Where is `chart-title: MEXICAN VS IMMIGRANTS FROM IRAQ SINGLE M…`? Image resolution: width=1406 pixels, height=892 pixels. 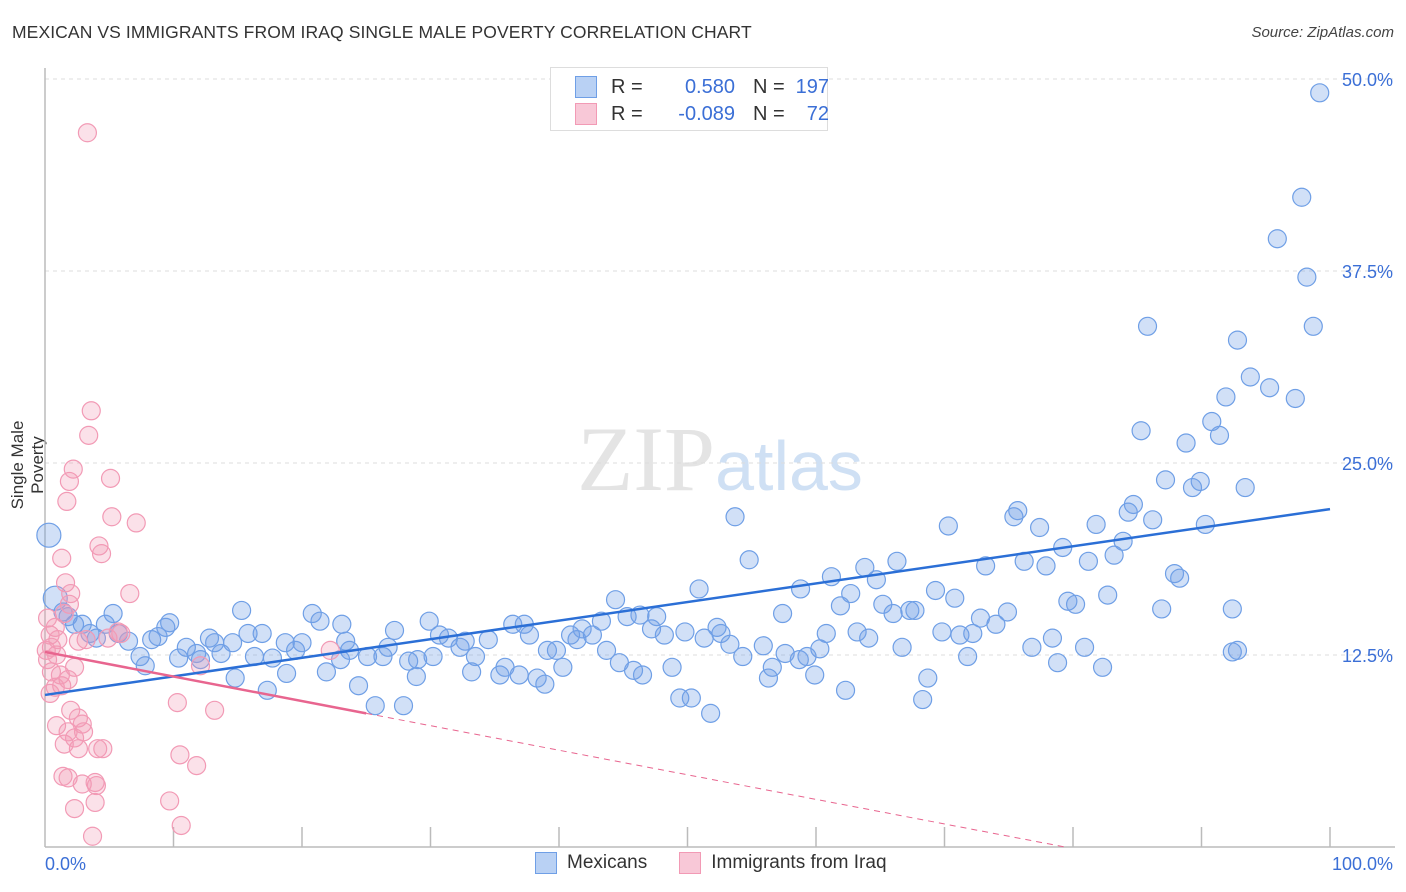
chart-title: MEXICAN VS IMMIGRANTS FROM IRAQ SINGLE M… is located at coordinates (382, 32).